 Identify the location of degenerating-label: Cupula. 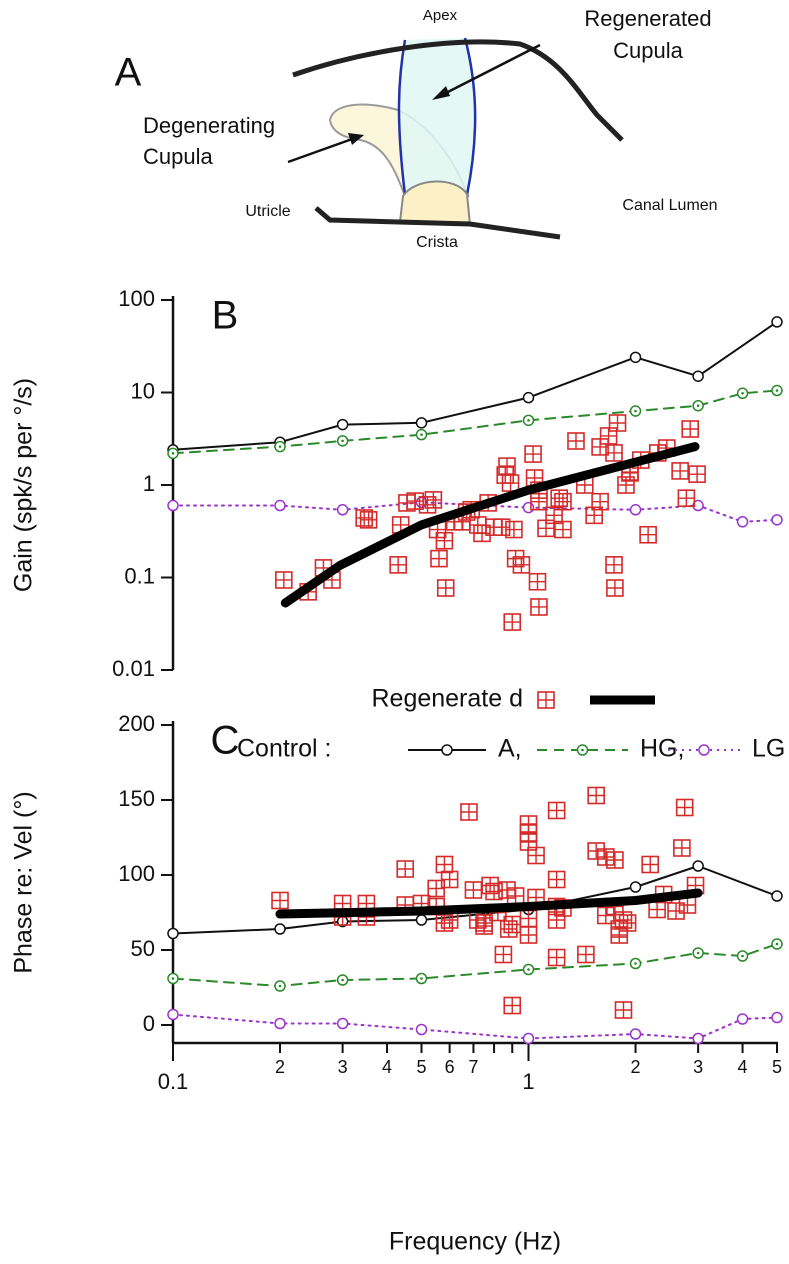
(178, 156).